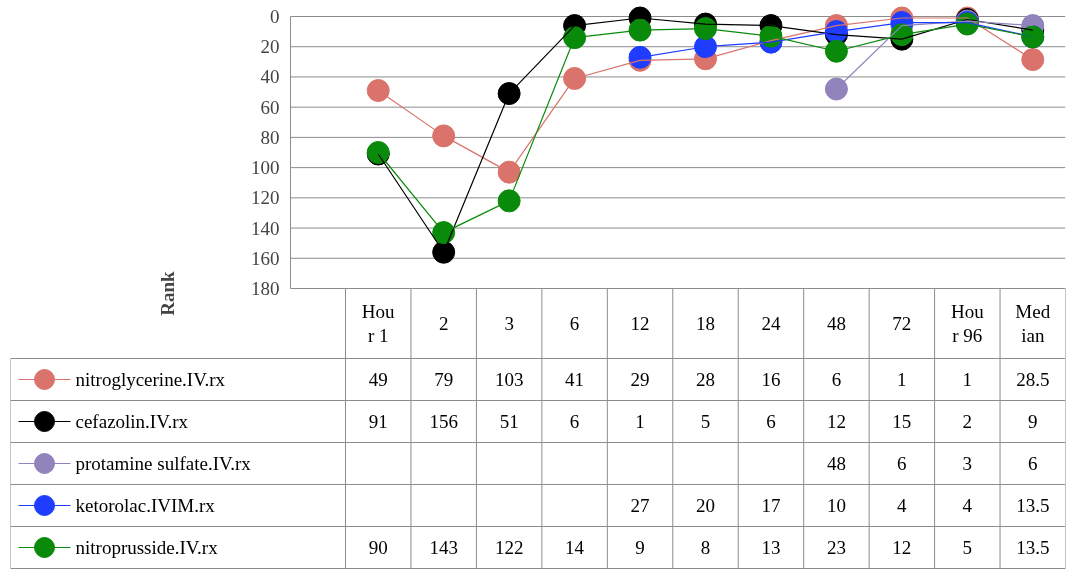 The height and width of the screenshot is (584, 1070). I want to click on y-tick-label: 180, so click(265, 288).